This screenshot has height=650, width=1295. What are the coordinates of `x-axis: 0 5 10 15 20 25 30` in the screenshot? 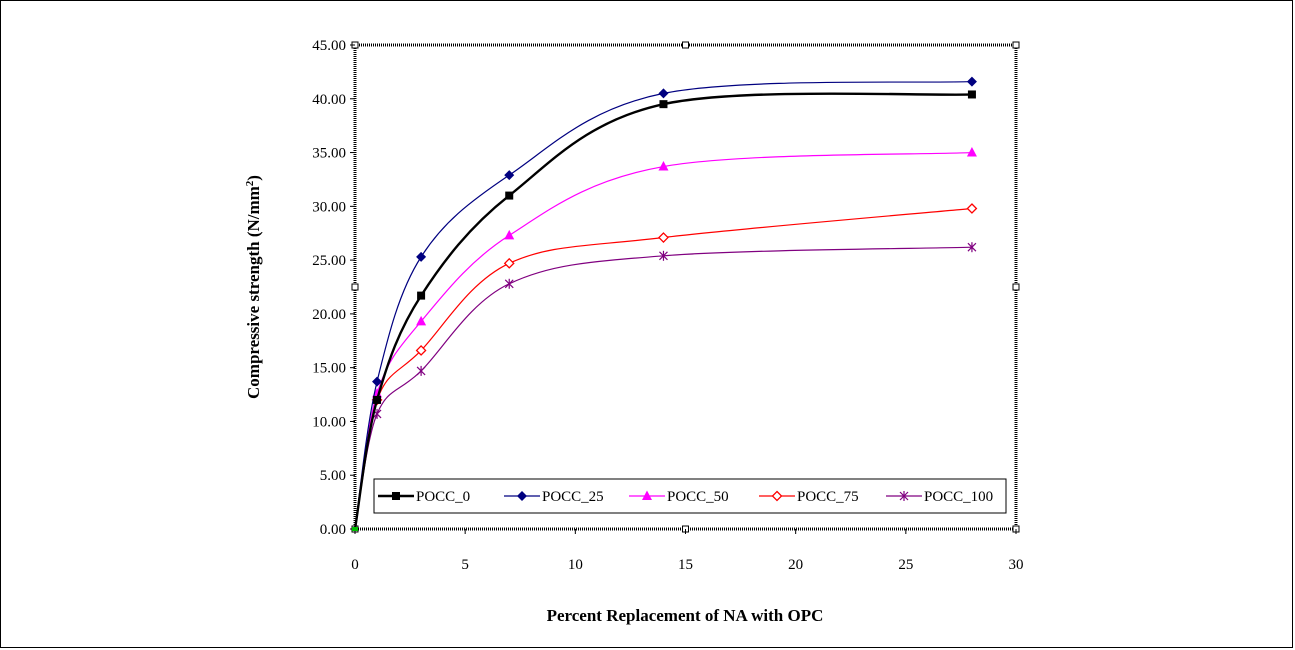 It's located at (687, 551).